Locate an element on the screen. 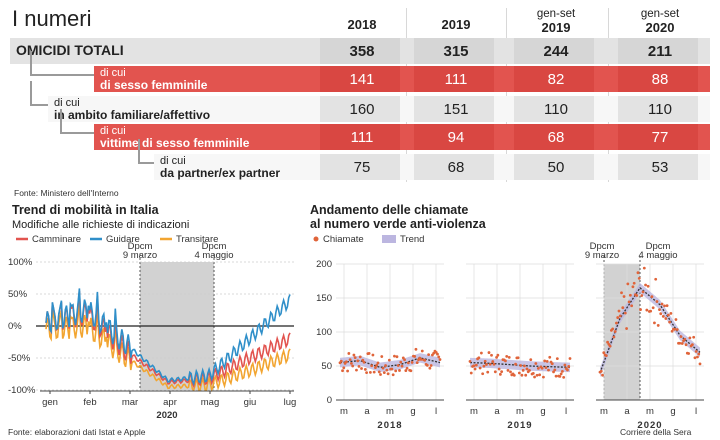 Image resolution: width=720 pixels, height=440 pixels. value-cell: 94 is located at coordinates (456, 137).